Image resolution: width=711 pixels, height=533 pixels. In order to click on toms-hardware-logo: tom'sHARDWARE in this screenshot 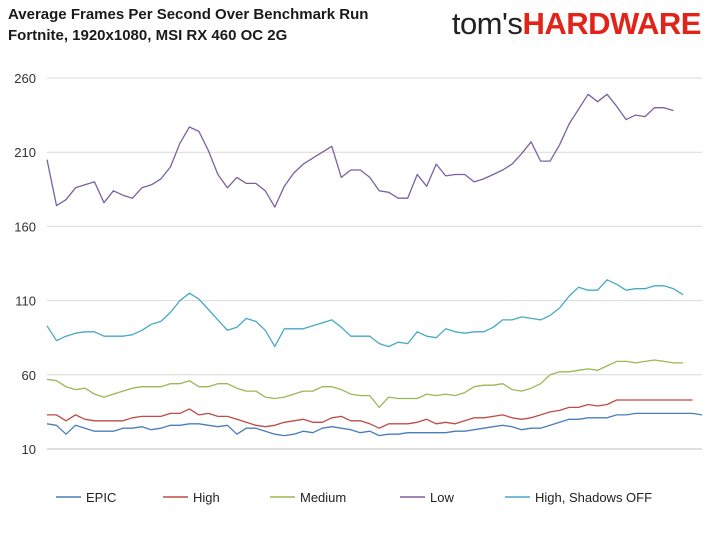, I will do `click(576, 24)`.